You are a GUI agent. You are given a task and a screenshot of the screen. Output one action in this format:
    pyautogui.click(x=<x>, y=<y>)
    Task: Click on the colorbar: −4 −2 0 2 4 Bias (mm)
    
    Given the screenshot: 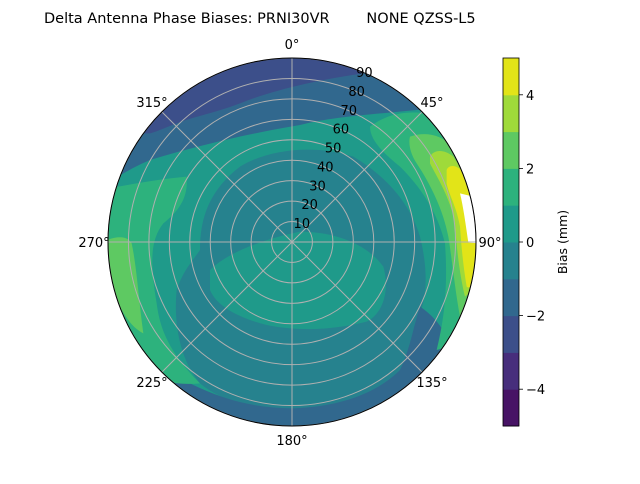 What is the action you would take?
    pyautogui.click(x=536, y=242)
    